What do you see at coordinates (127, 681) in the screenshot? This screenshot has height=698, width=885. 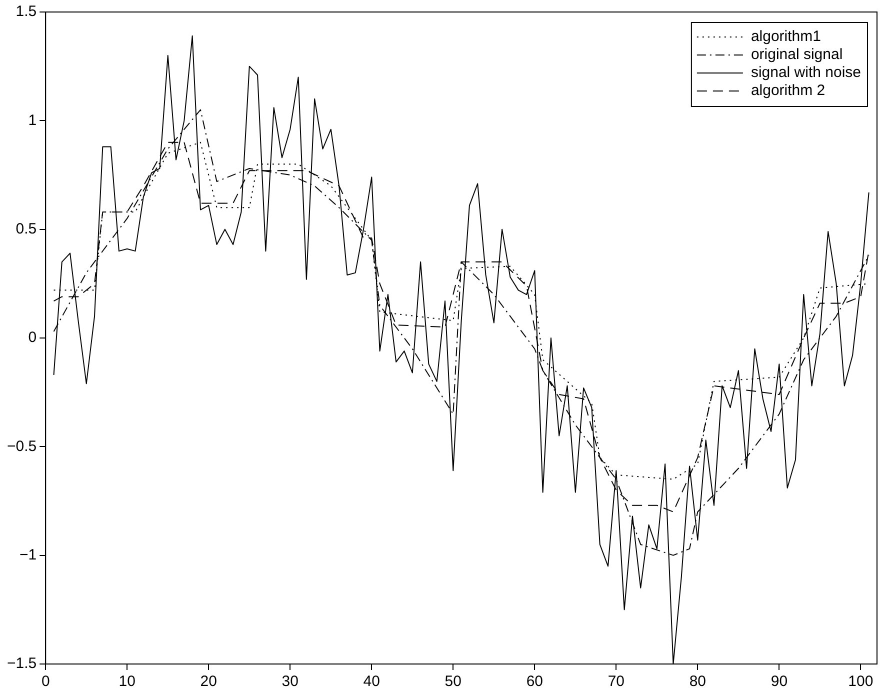 I see `x-tick-label: 10` at bounding box center [127, 681].